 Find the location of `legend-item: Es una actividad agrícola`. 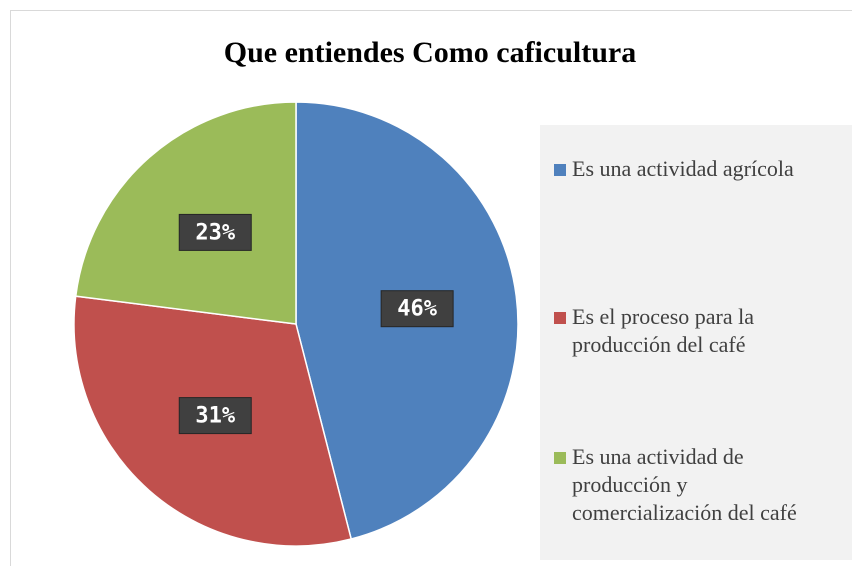

legend-item: Es una actividad agrícola is located at coordinates (696, 169).